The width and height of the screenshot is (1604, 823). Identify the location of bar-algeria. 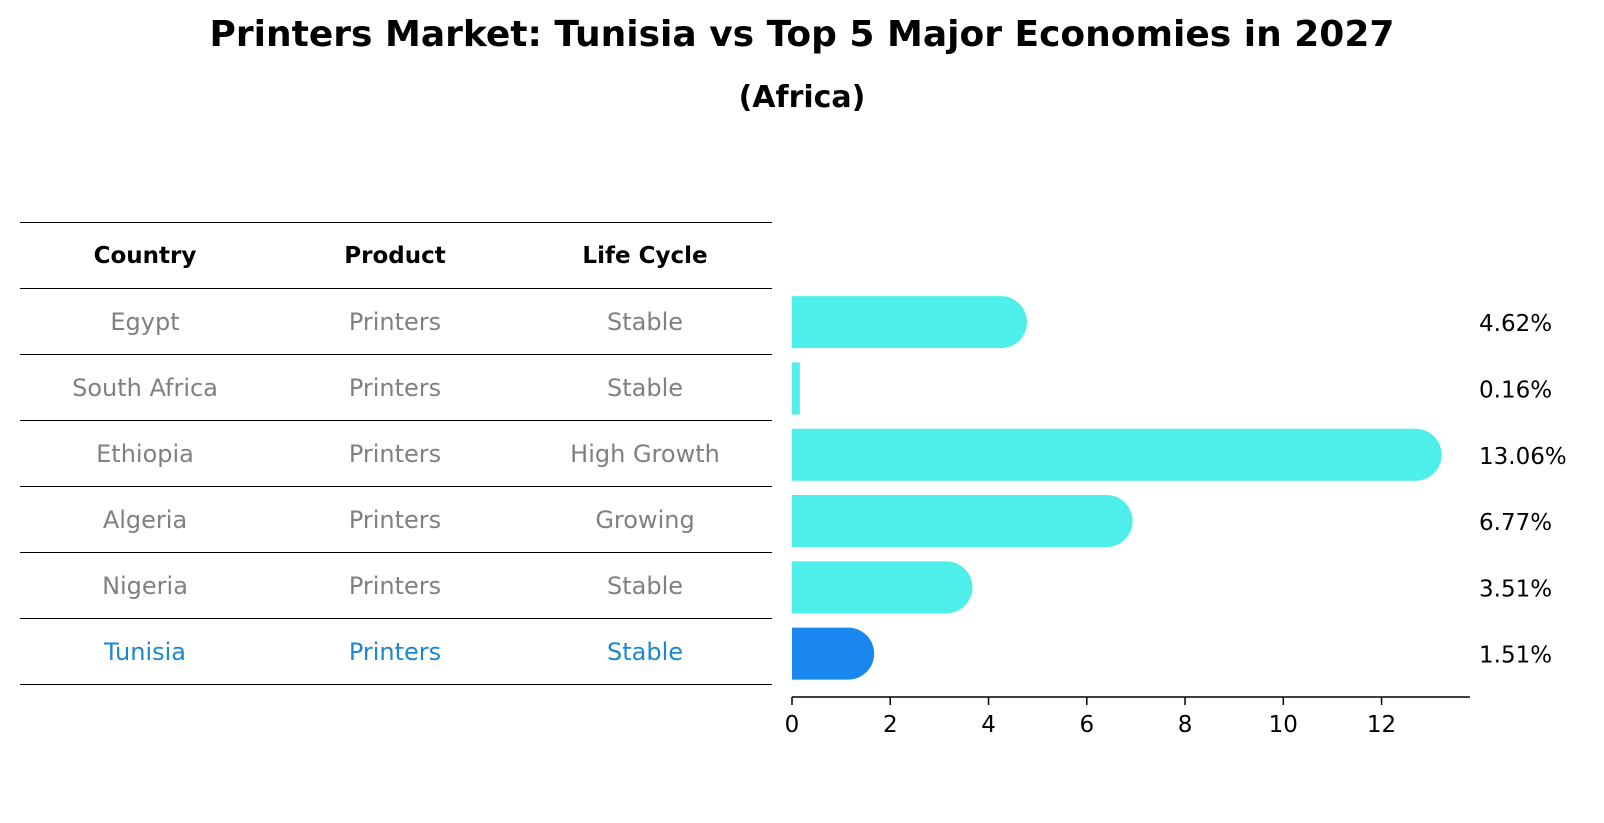
(962, 521).